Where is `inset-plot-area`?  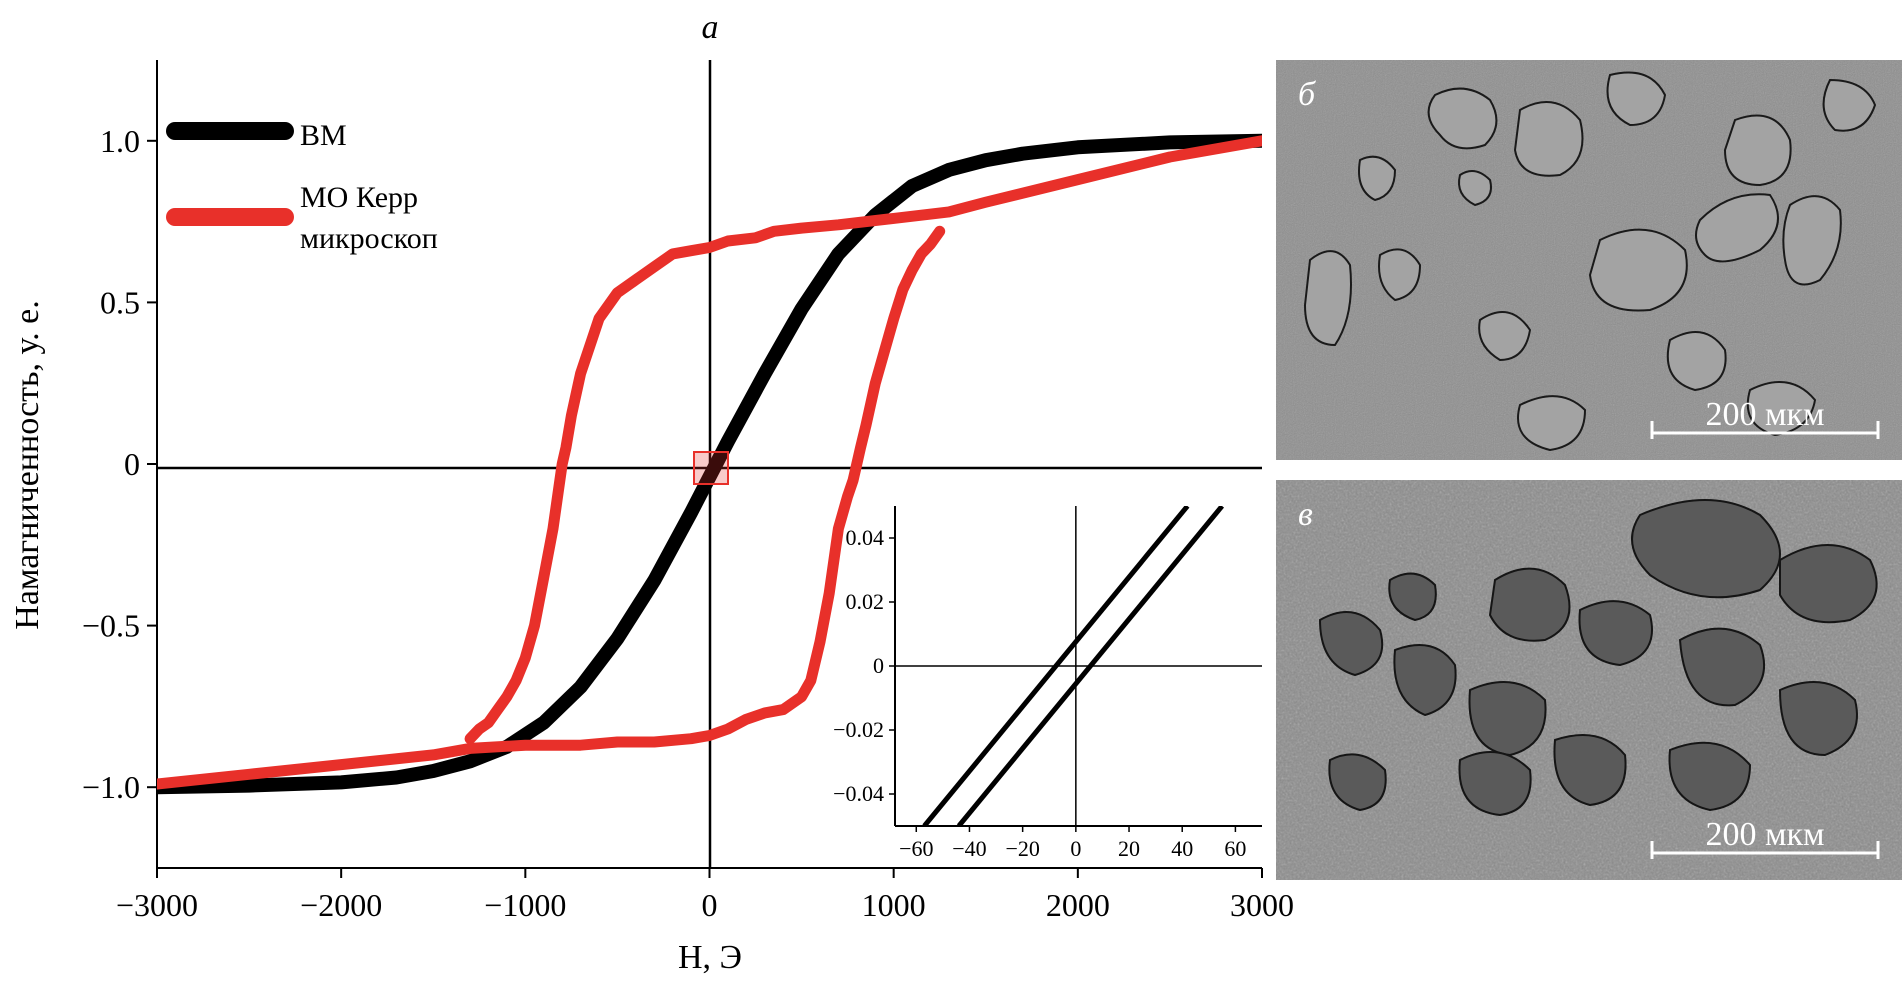 inset-plot-area is located at coordinates (1078, 666).